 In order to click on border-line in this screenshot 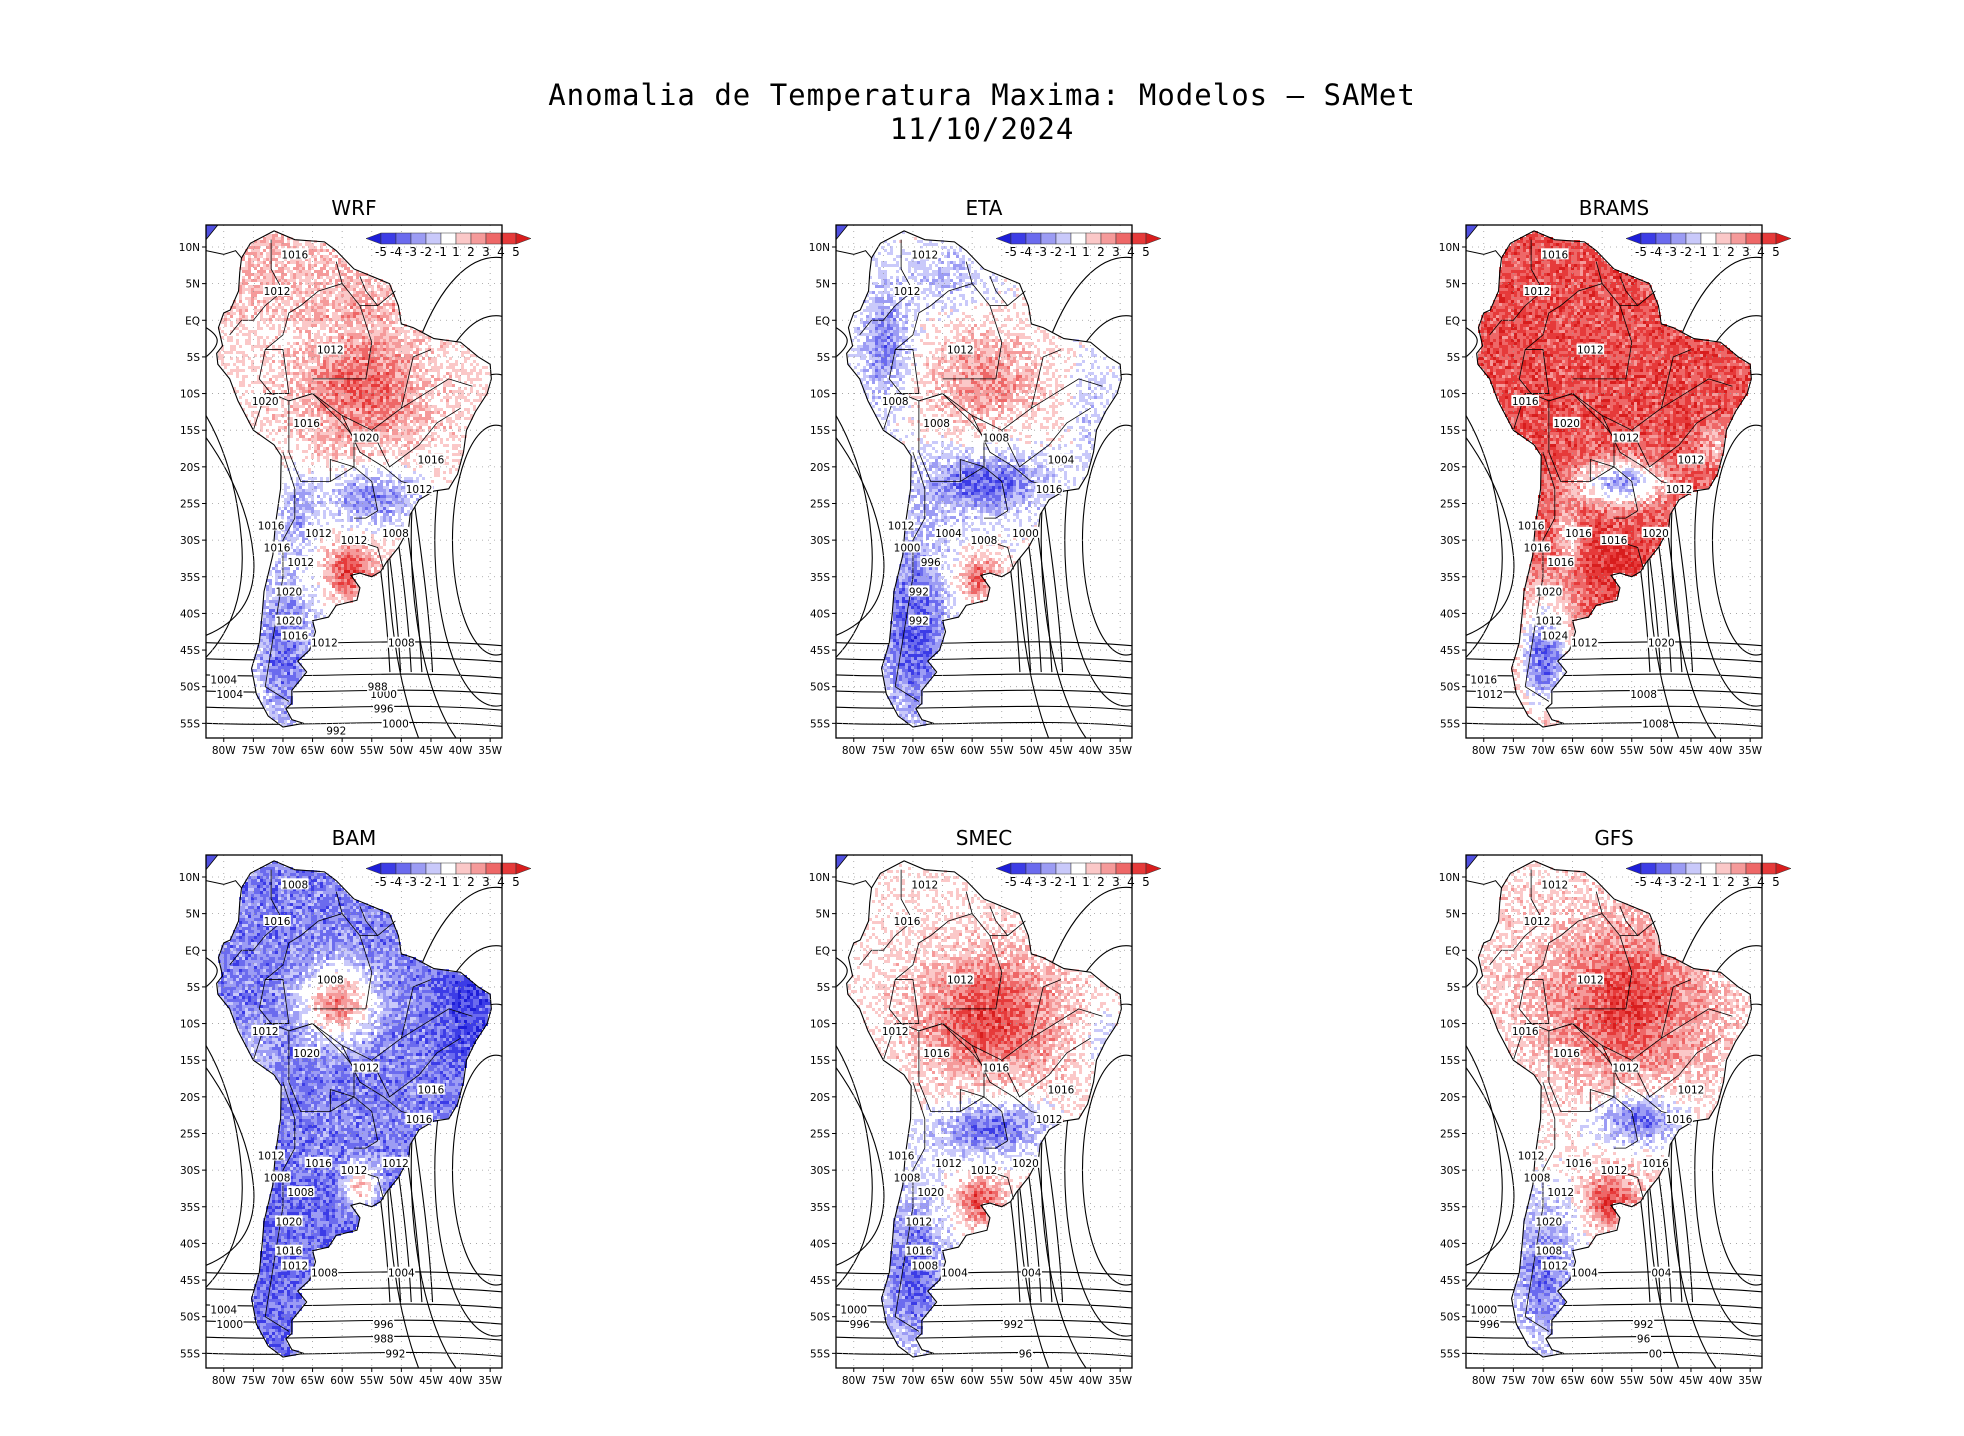, I will do `click(280, 577)`.